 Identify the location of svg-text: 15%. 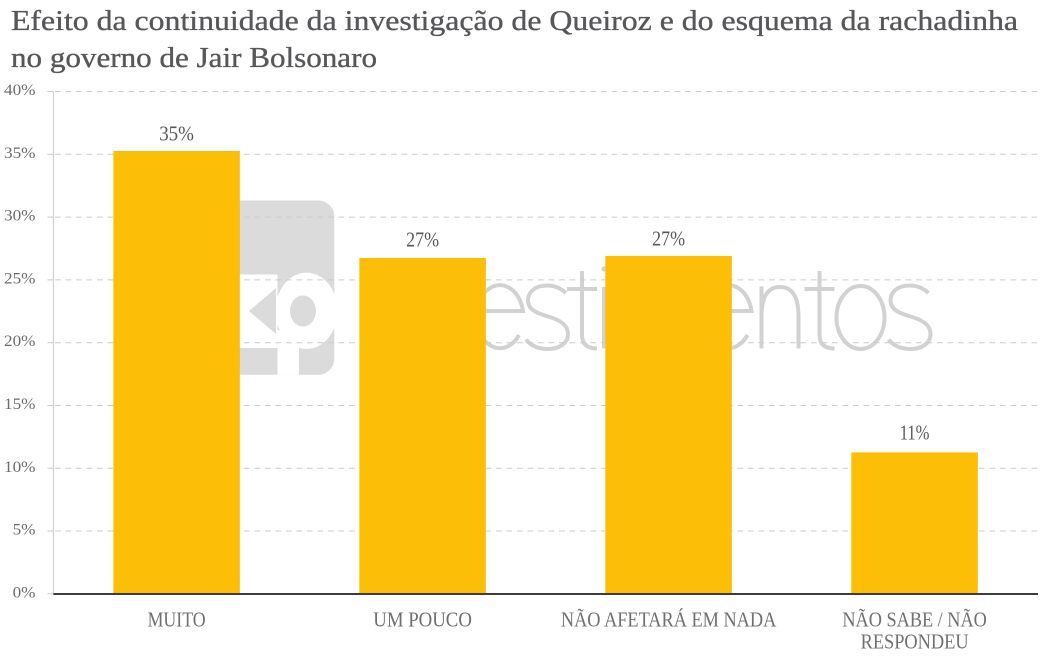
(20, 404).